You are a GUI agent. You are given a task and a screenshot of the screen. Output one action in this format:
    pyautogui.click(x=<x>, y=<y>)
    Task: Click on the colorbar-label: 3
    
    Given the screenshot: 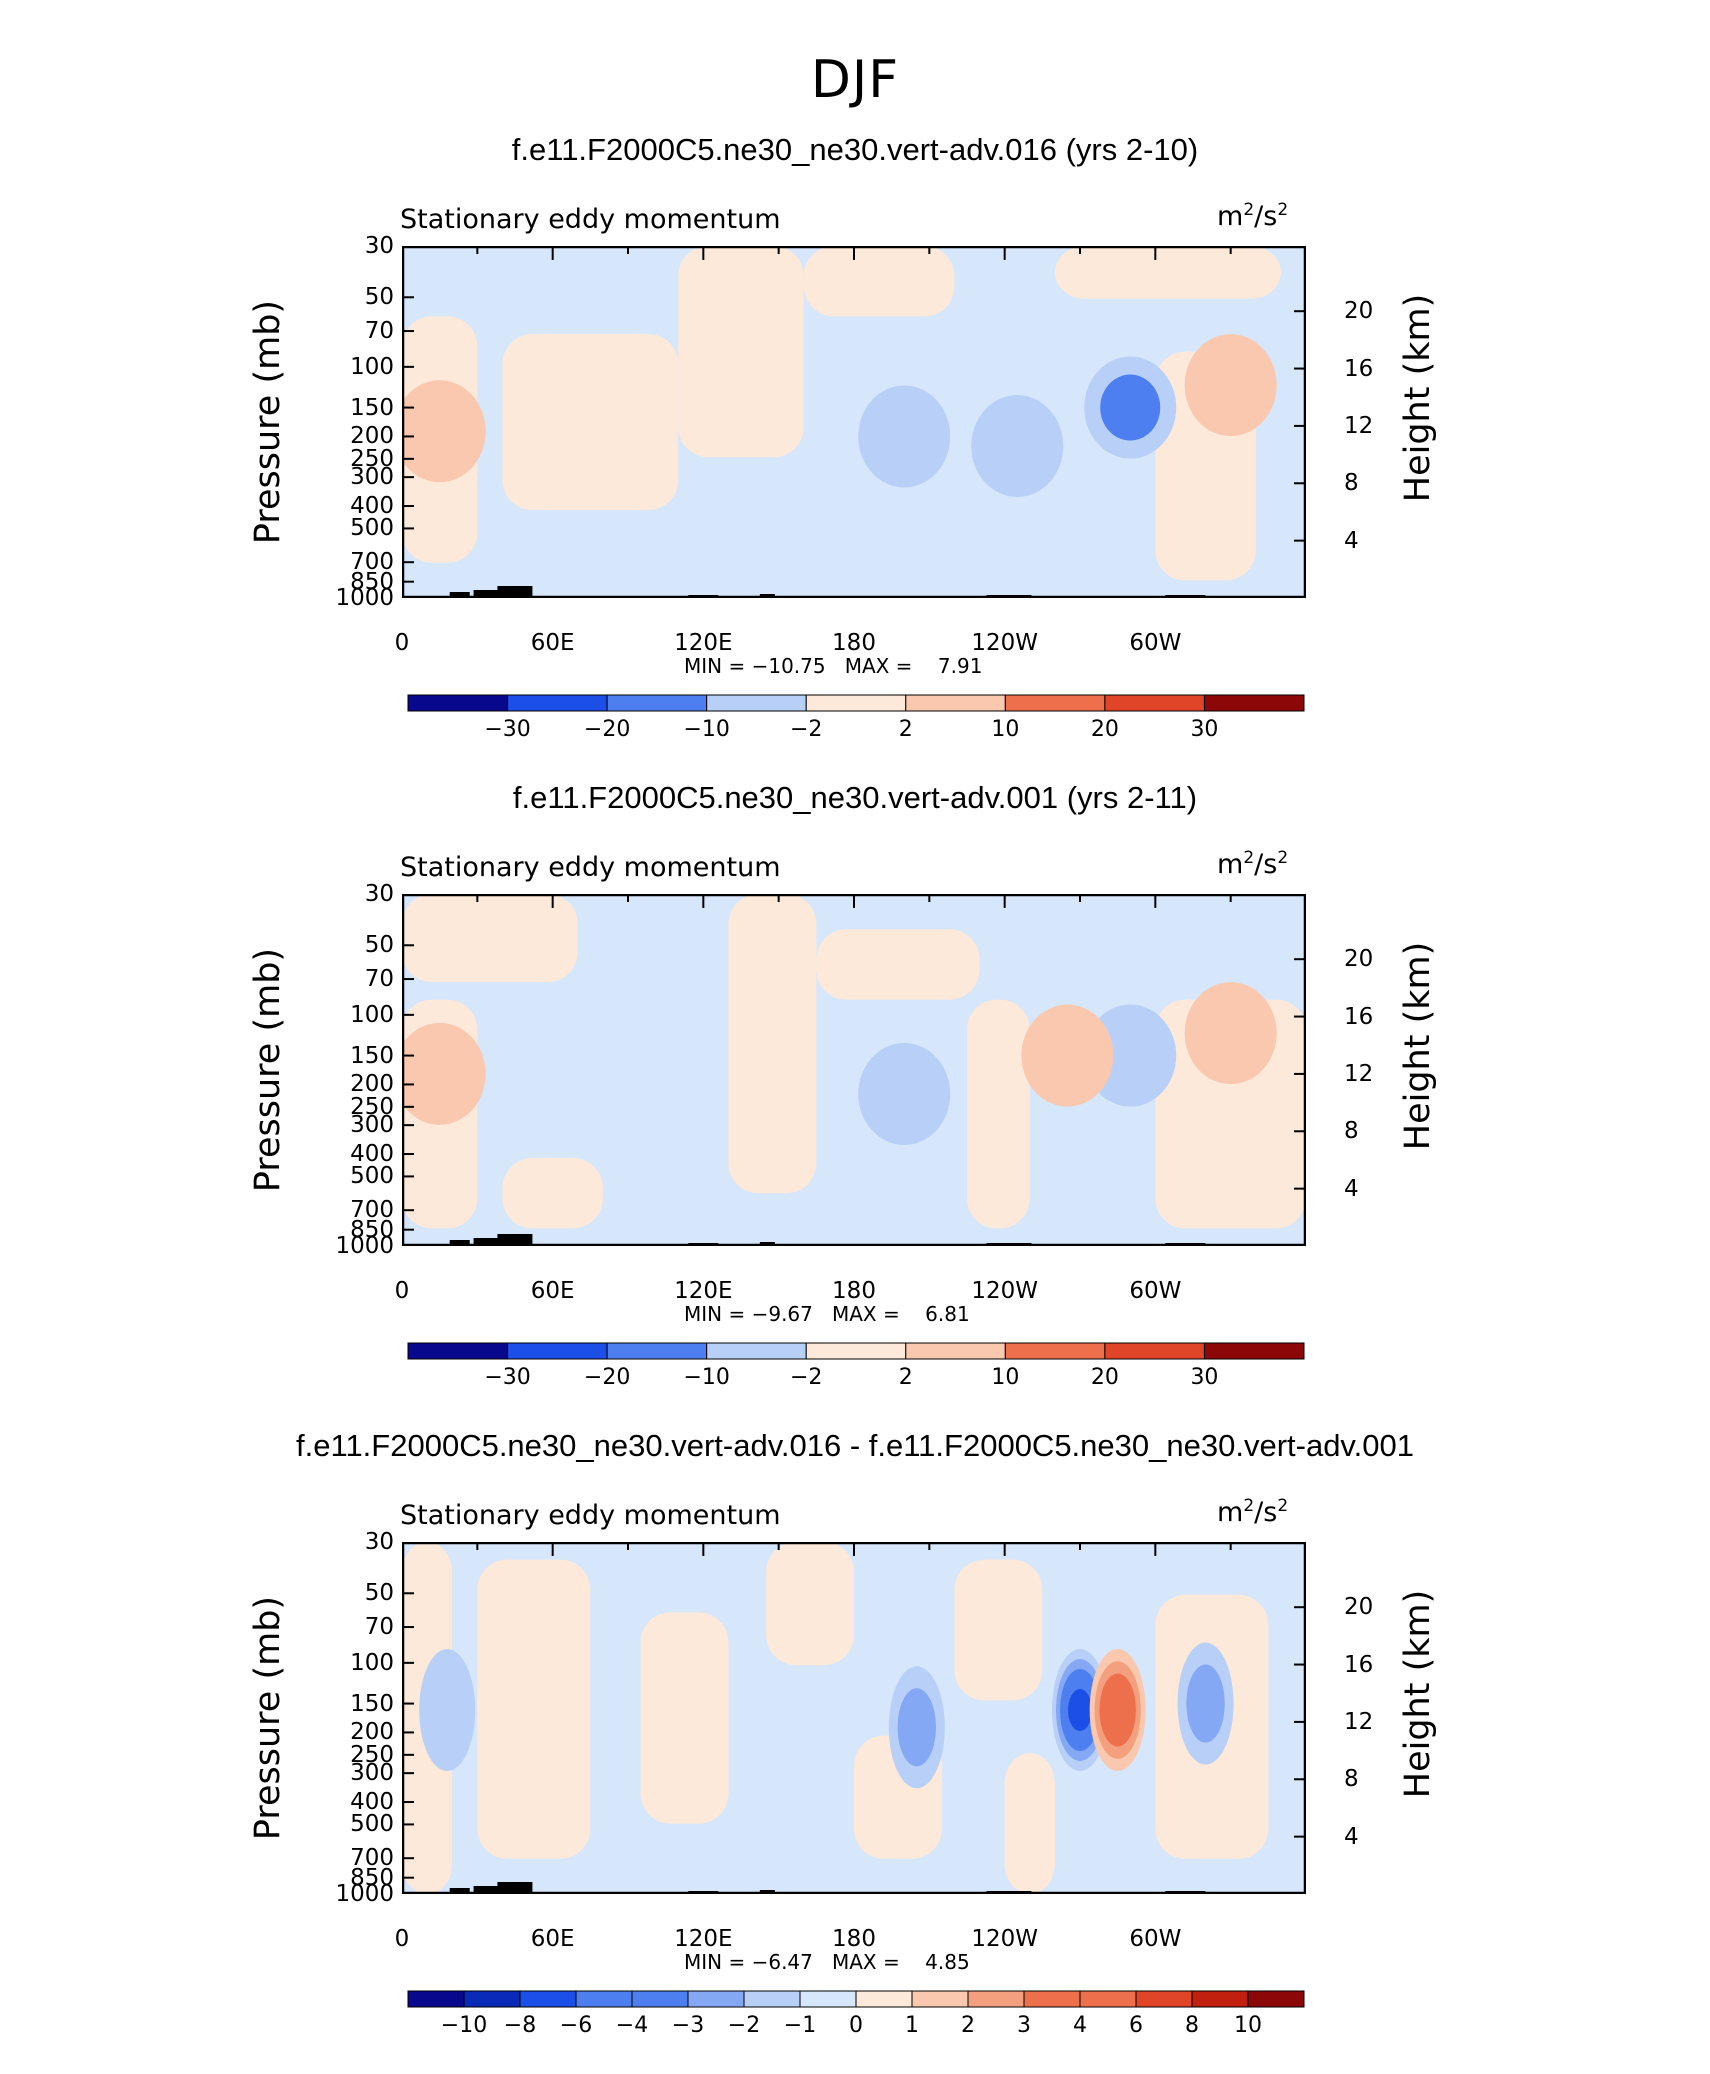 What is the action you would take?
    pyautogui.click(x=1024, y=2025)
    